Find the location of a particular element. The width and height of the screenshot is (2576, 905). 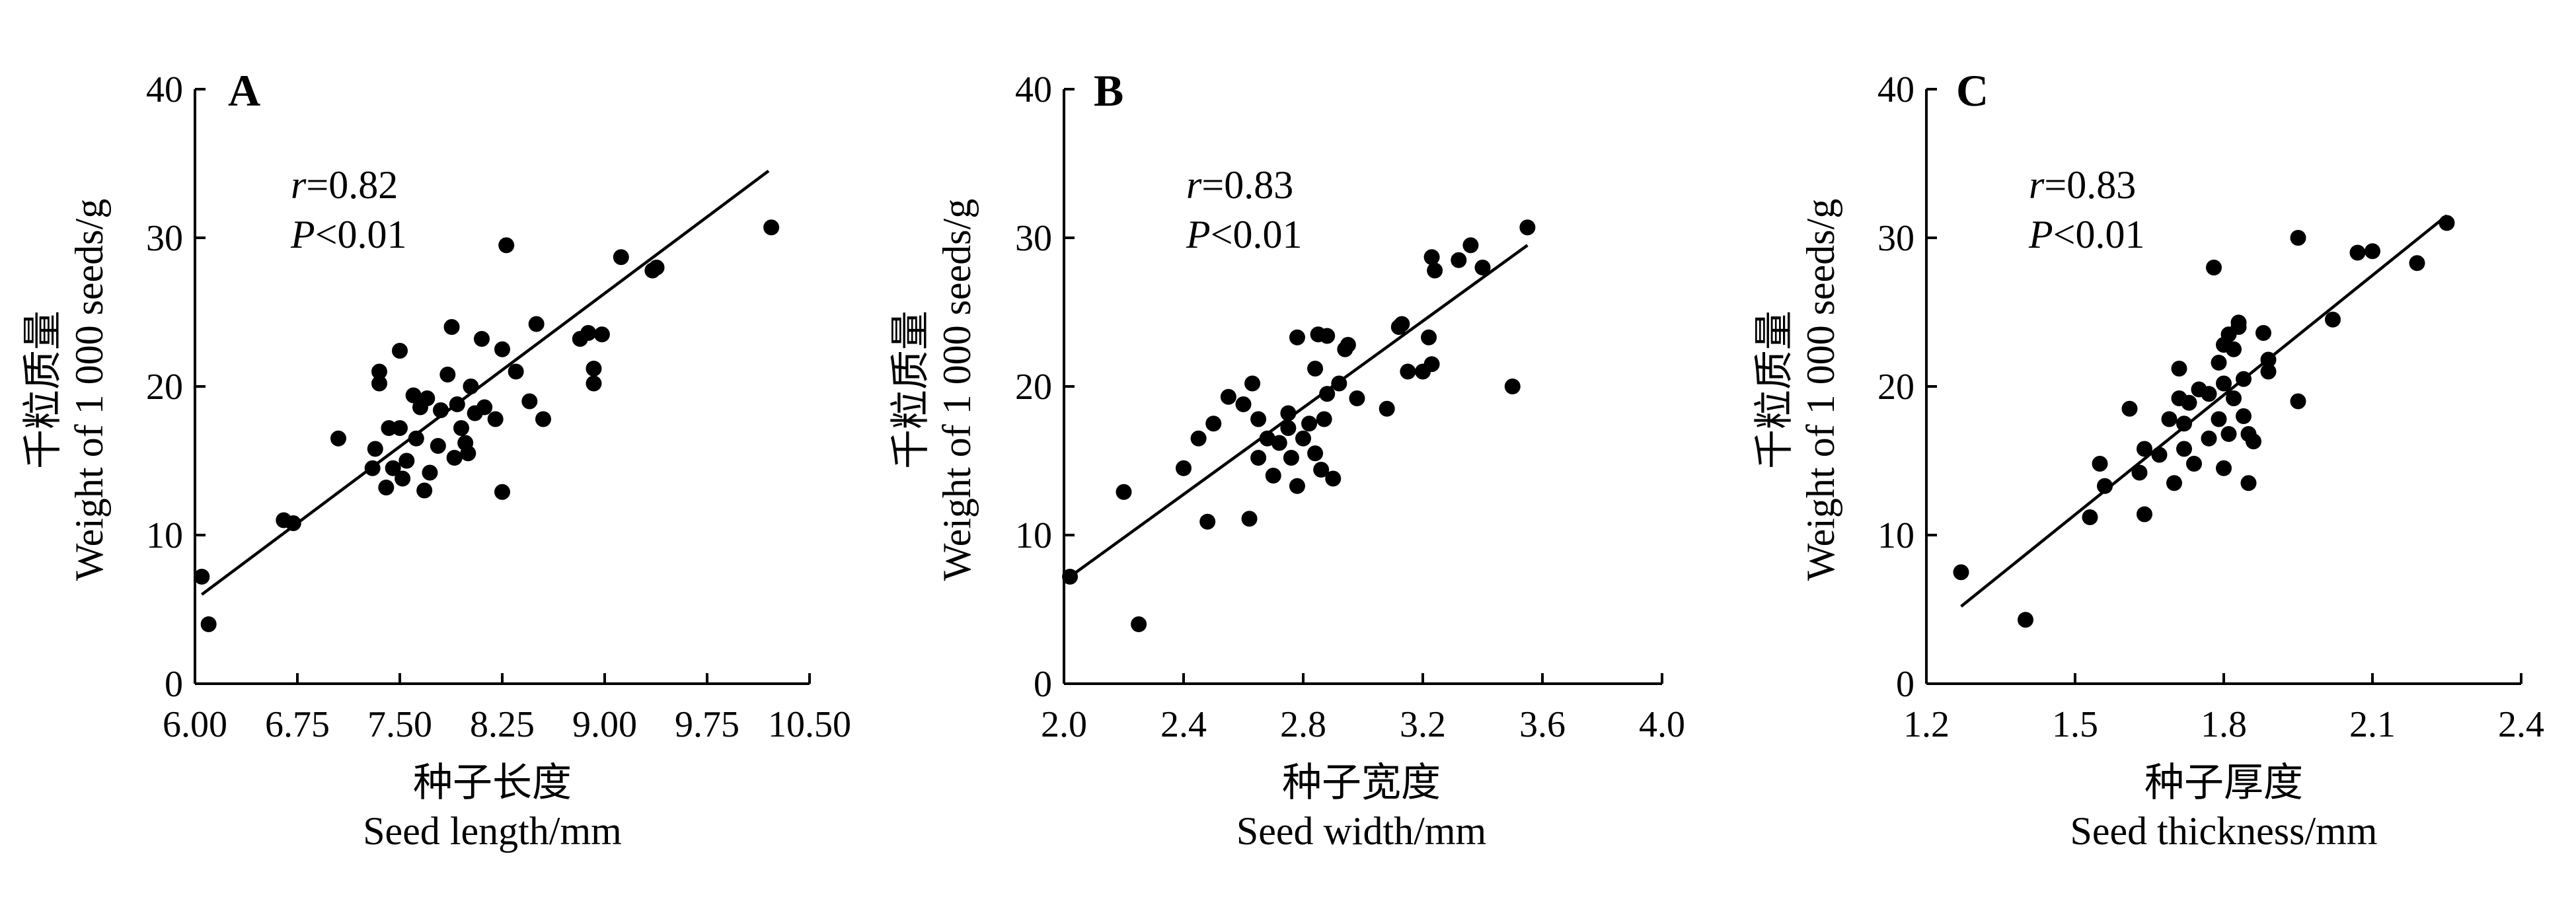

x-tick-label: 2.0 is located at coordinates (1064, 724).